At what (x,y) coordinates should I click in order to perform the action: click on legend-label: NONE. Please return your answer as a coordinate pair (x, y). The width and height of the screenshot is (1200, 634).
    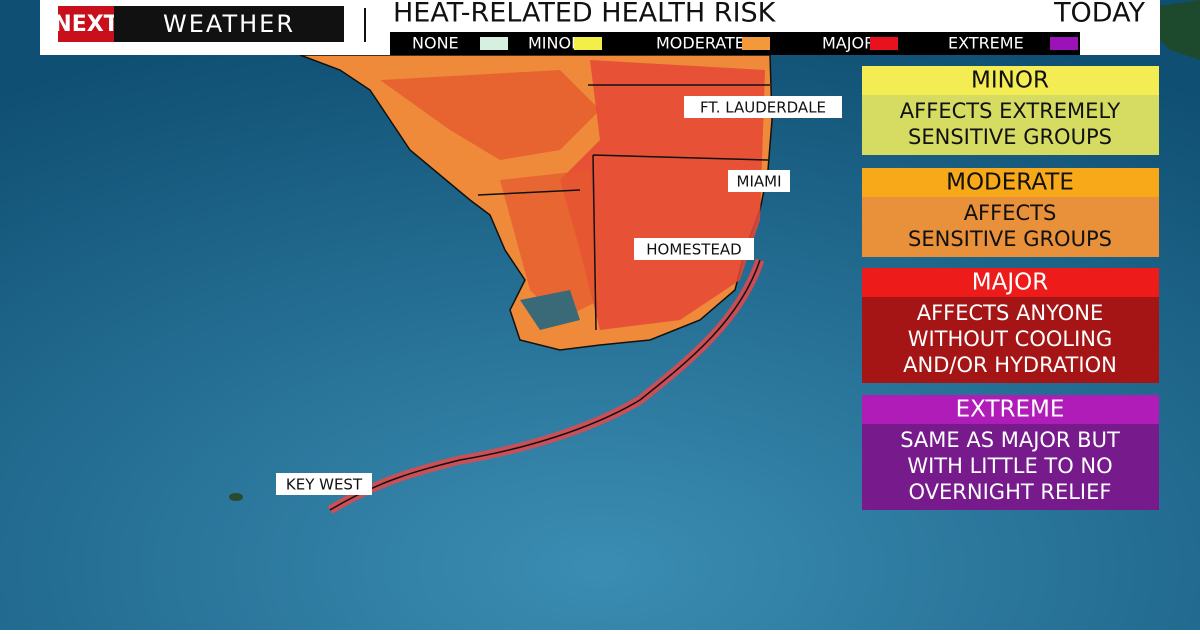
    Looking at the image, I should click on (435, 43).